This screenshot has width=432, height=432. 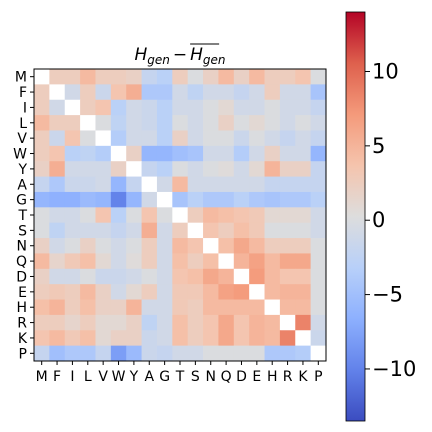 I want to click on y-tick-label: L, so click(x=23, y=124).